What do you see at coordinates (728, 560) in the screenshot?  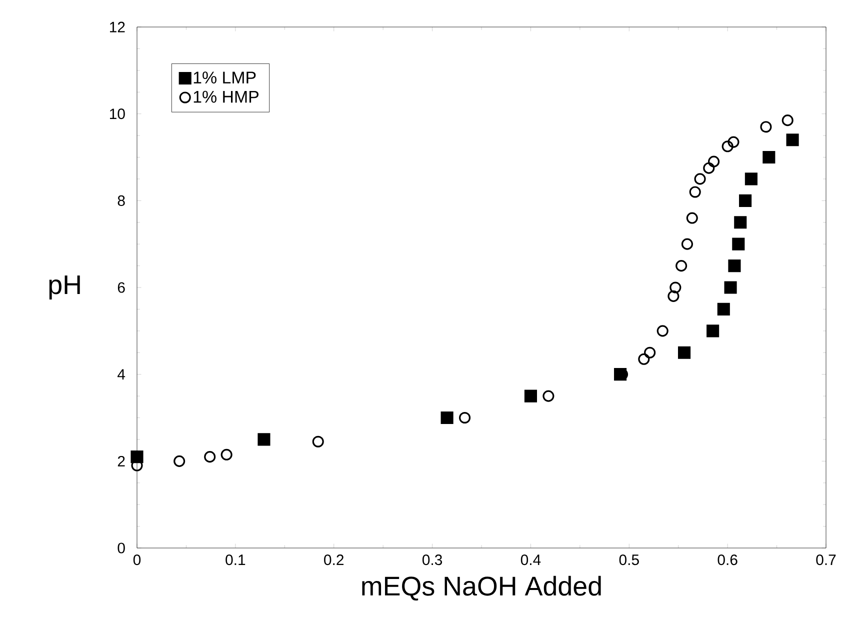 I see `x-tick-label: 0.6` at bounding box center [728, 560].